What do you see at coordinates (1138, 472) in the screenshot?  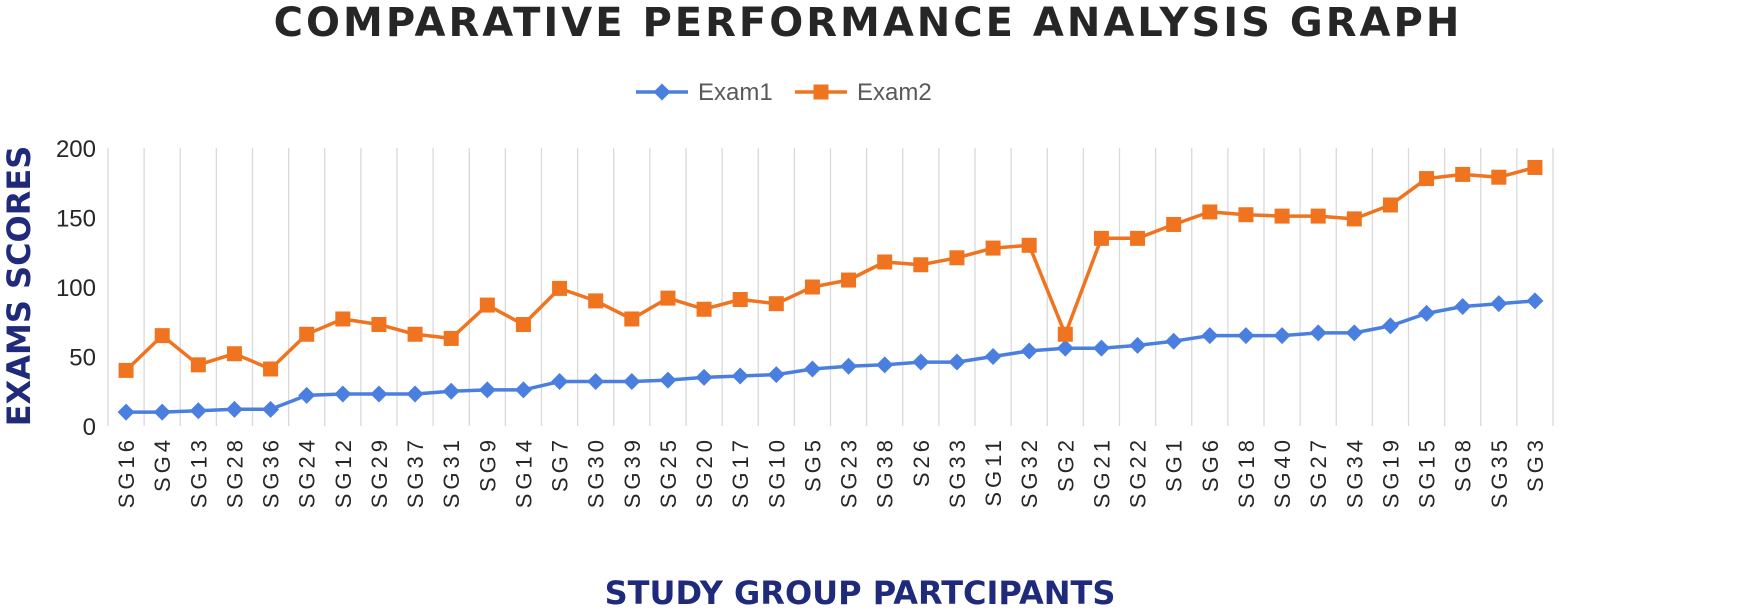 I see `x-tick-label: SG22` at bounding box center [1138, 472].